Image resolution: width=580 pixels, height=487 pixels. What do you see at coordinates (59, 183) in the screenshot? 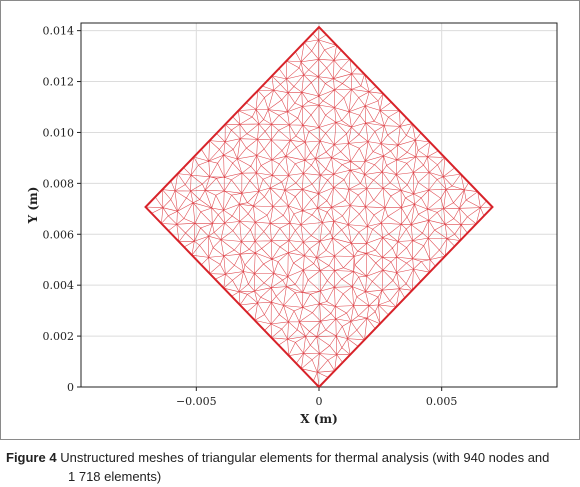
I see `y-tick-label: 0.008` at bounding box center [59, 183].